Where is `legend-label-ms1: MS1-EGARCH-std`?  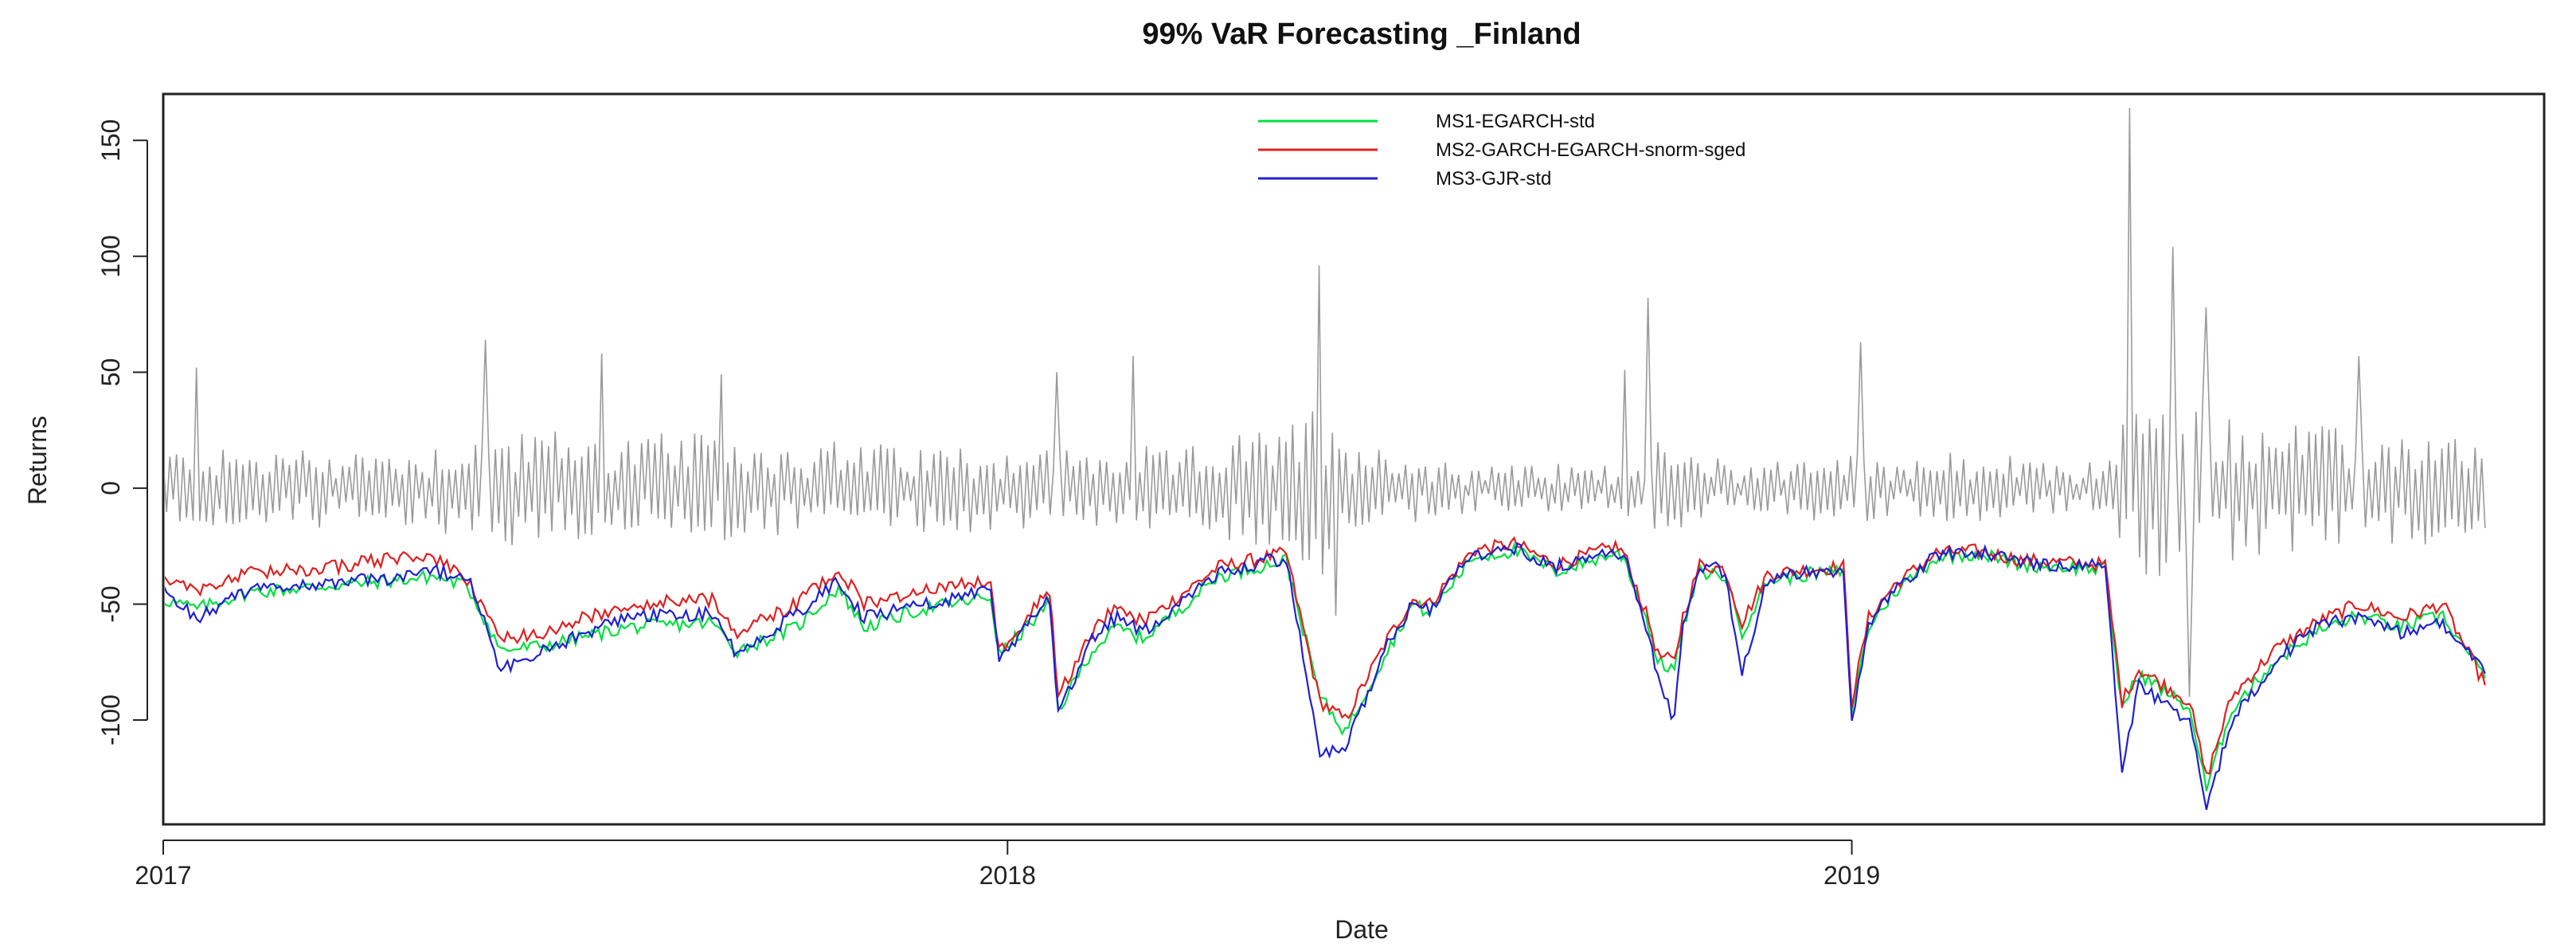 legend-label-ms1: MS1-EGARCH-std is located at coordinates (1515, 121).